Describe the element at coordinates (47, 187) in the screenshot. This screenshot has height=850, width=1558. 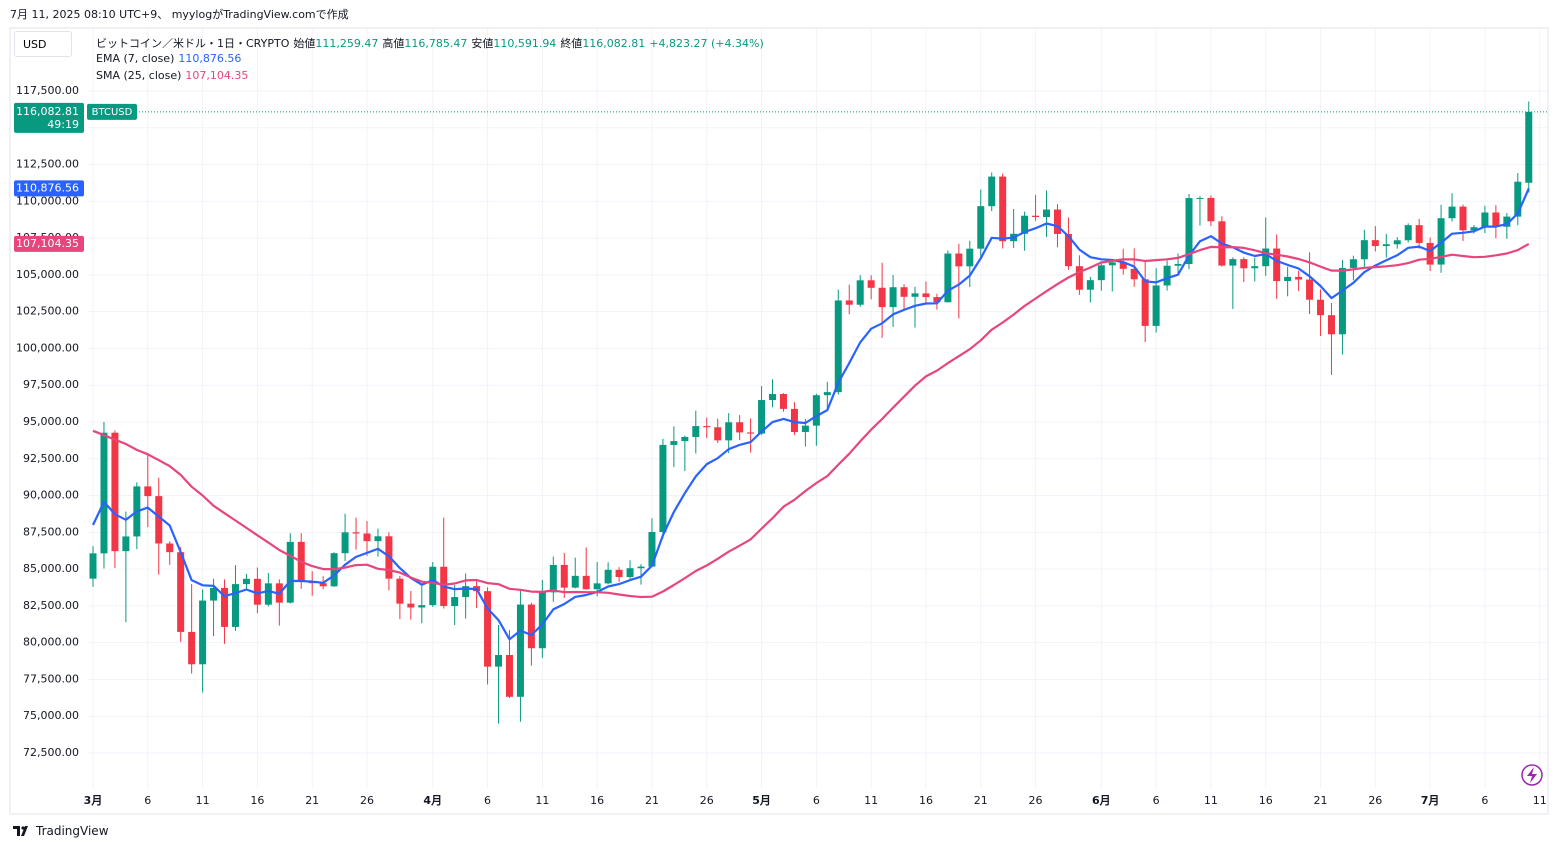
I see `indicator-price-label: 110,876.56` at that location.